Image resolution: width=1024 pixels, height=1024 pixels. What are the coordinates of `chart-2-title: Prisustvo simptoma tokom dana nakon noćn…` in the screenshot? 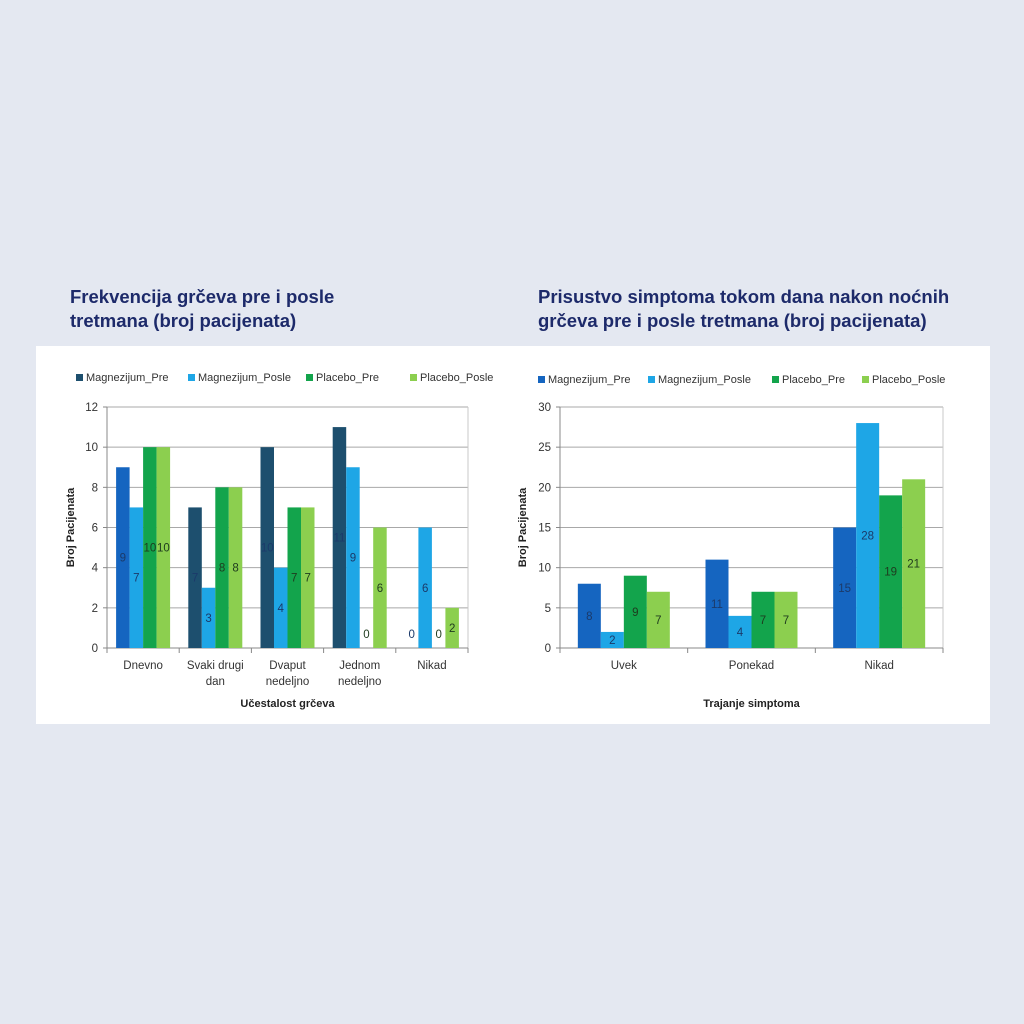 It's located at (743, 309).